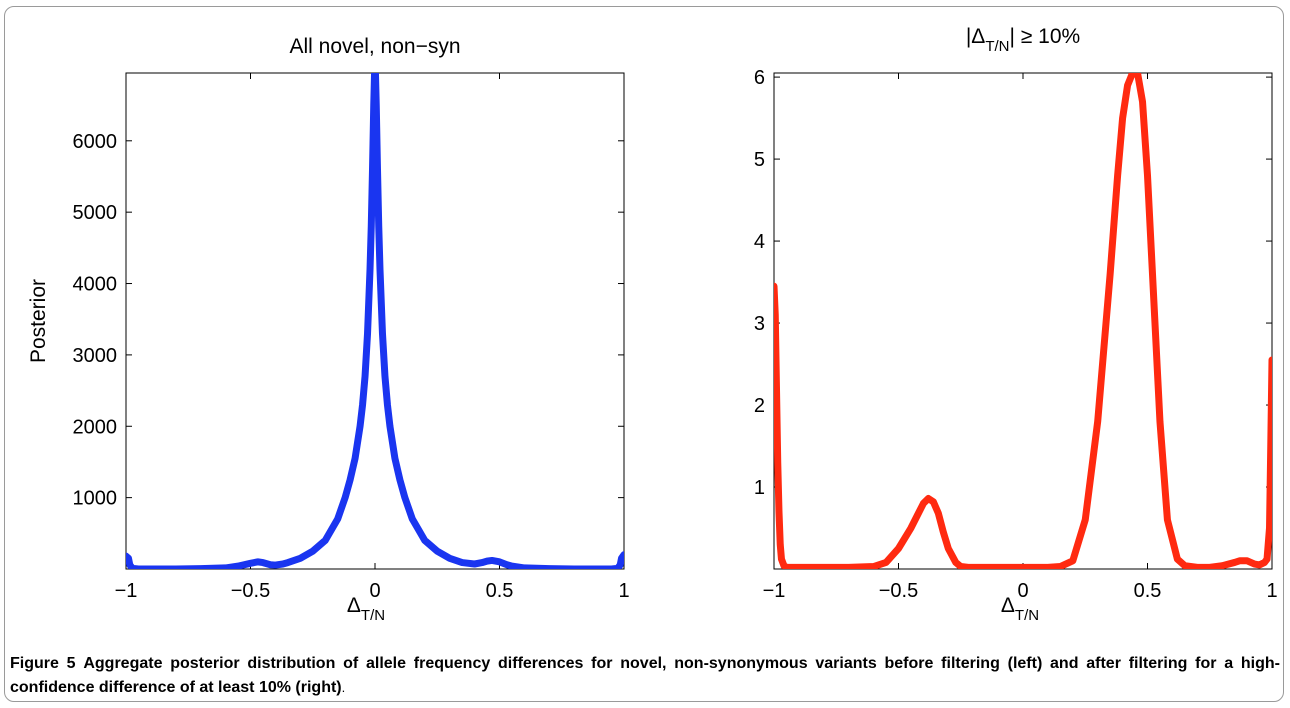 The height and width of the screenshot is (708, 1290). Describe the element at coordinates (1044, 36) in the screenshot. I see `right-plot-title-rest: | ≥ 10%` at that location.